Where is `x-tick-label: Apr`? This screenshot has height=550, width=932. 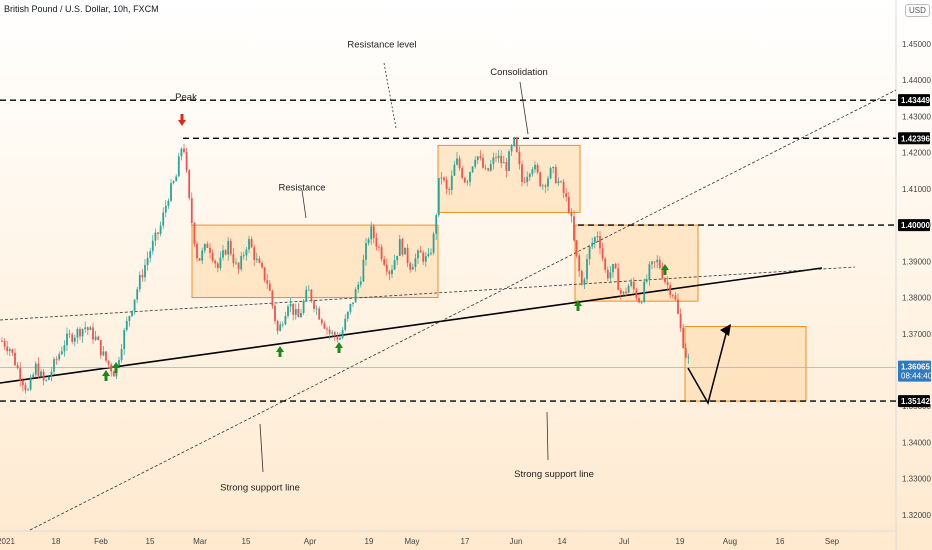
x-tick-label: Apr is located at coordinates (310, 541).